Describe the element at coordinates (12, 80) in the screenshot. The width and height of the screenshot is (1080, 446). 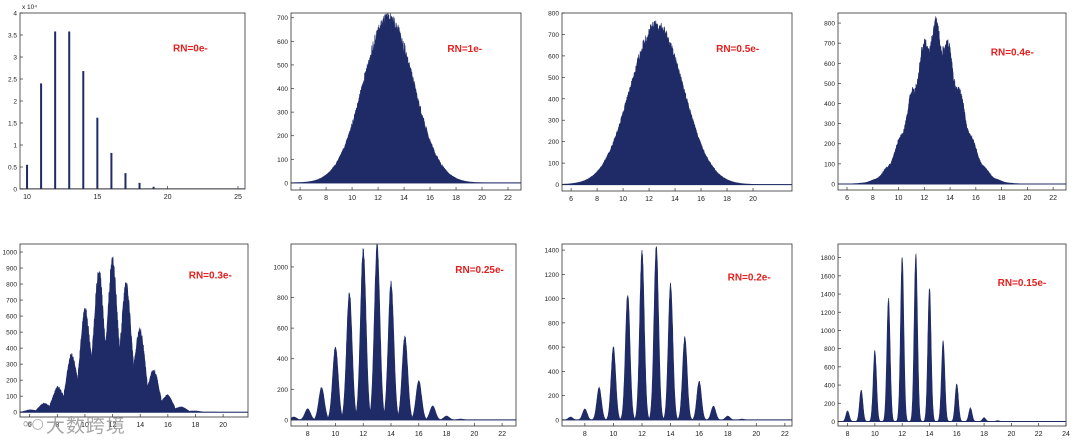
I see `y-tick-label: 2.5` at that location.